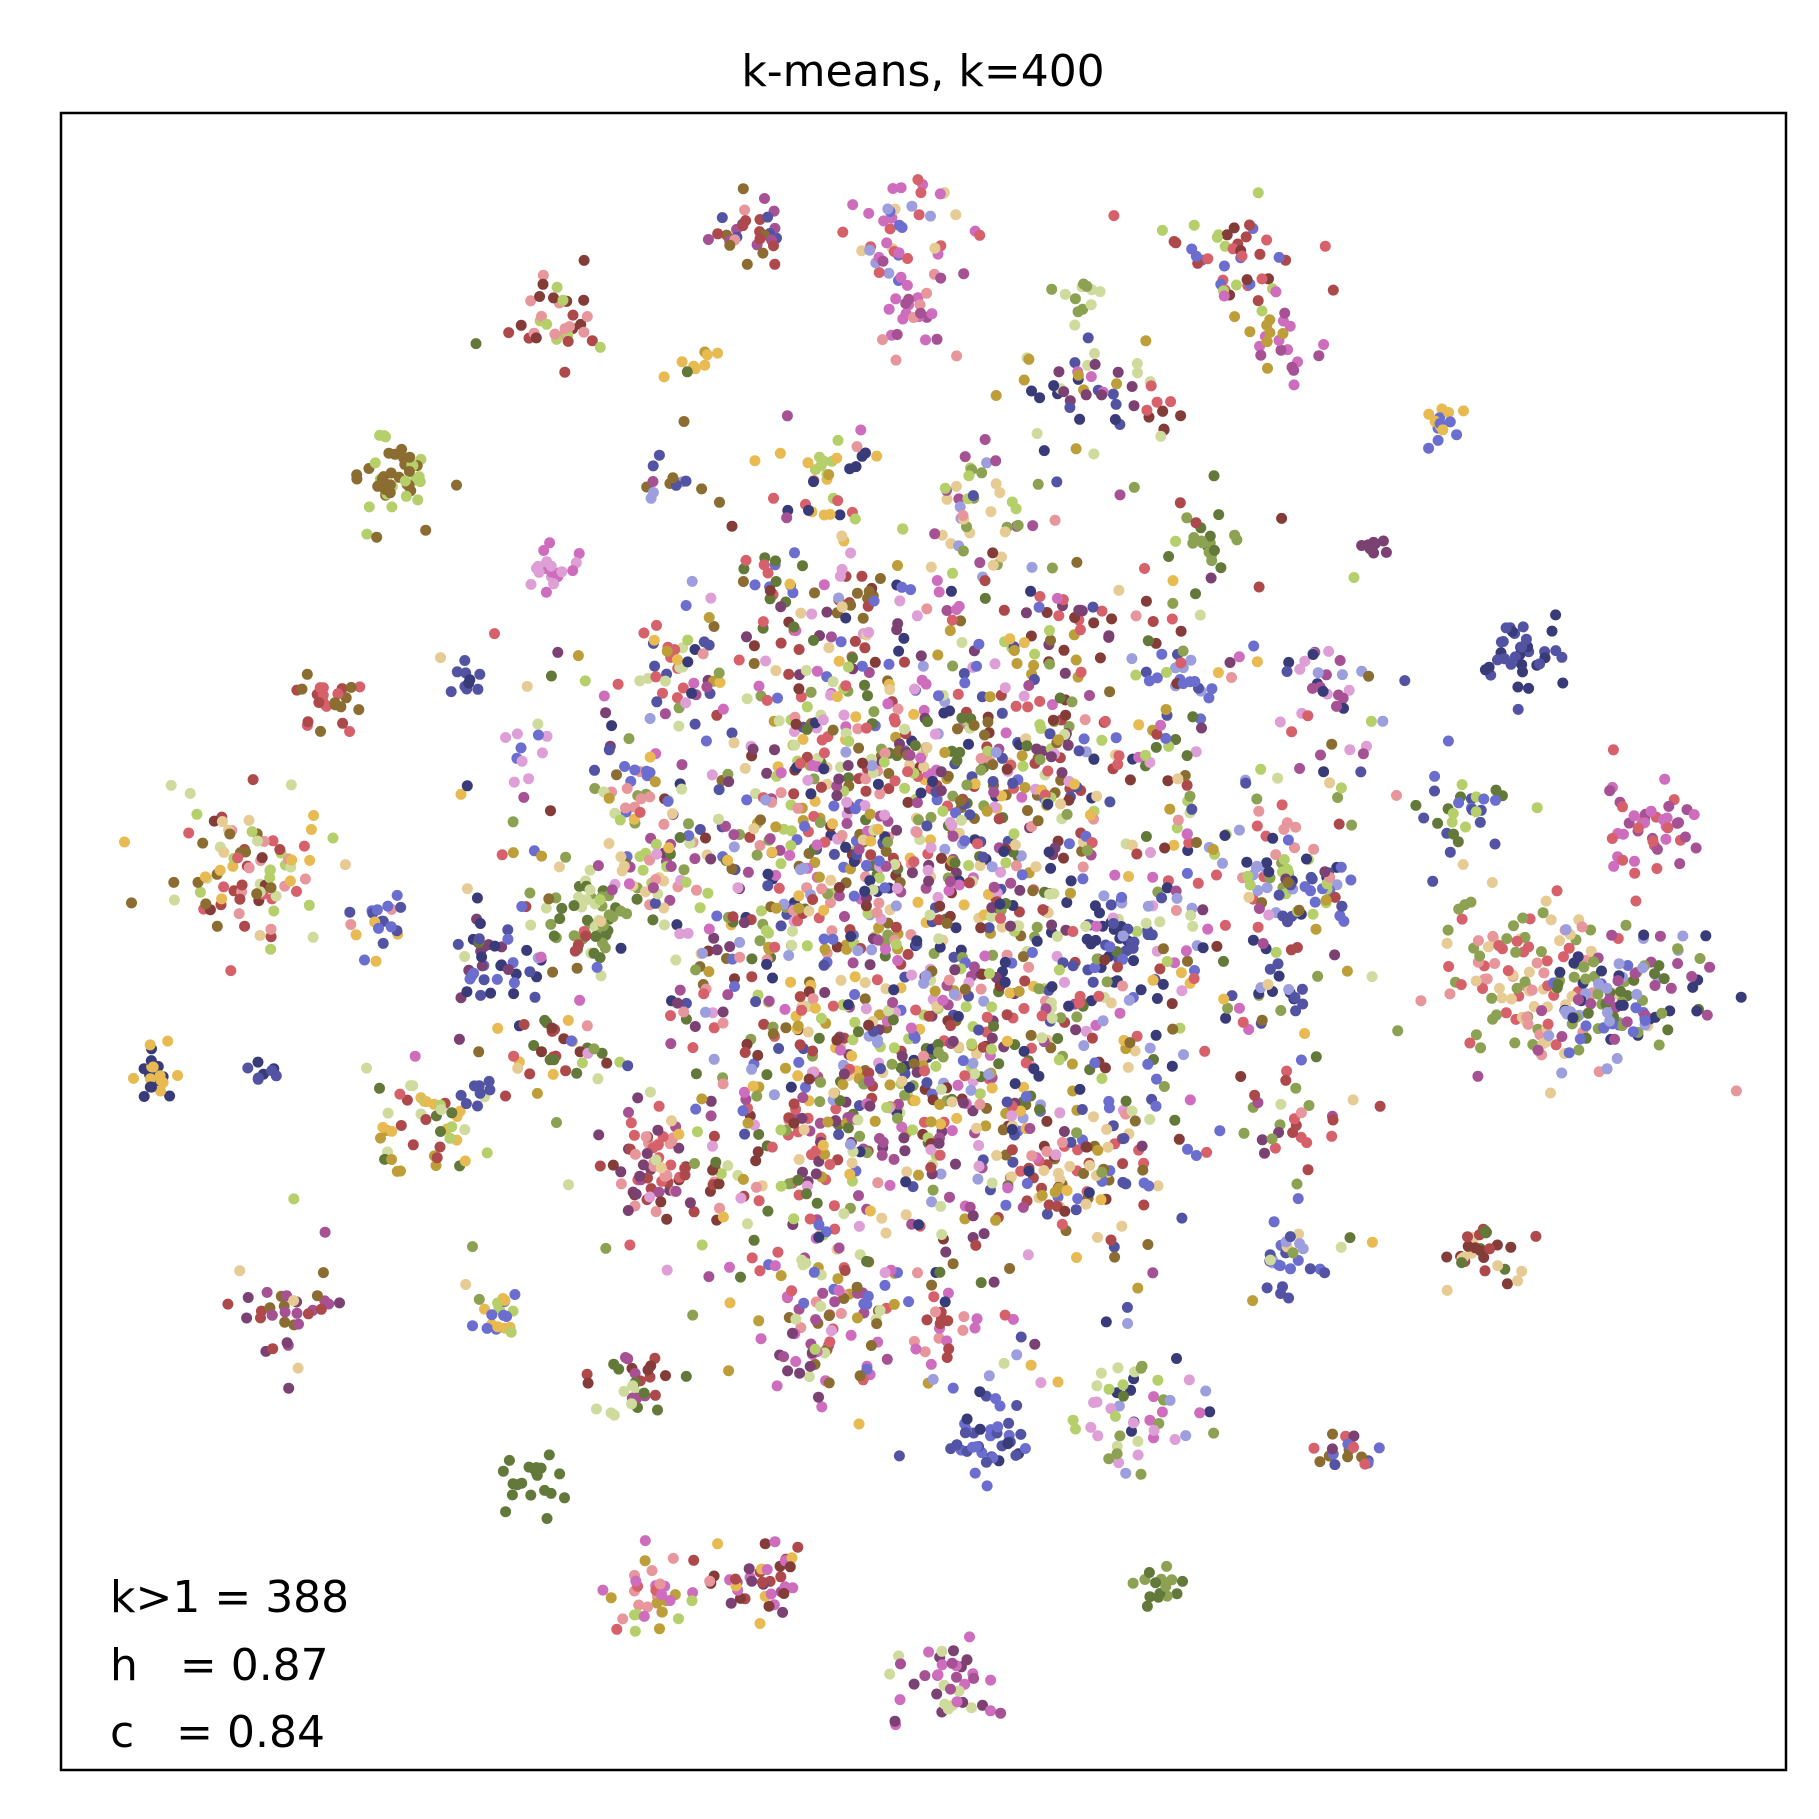 Image resolution: width=1819 pixels, height=1819 pixels. Describe the element at coordinates (977, 1319) in the screenshot. I see `data-point-1947` at that location.